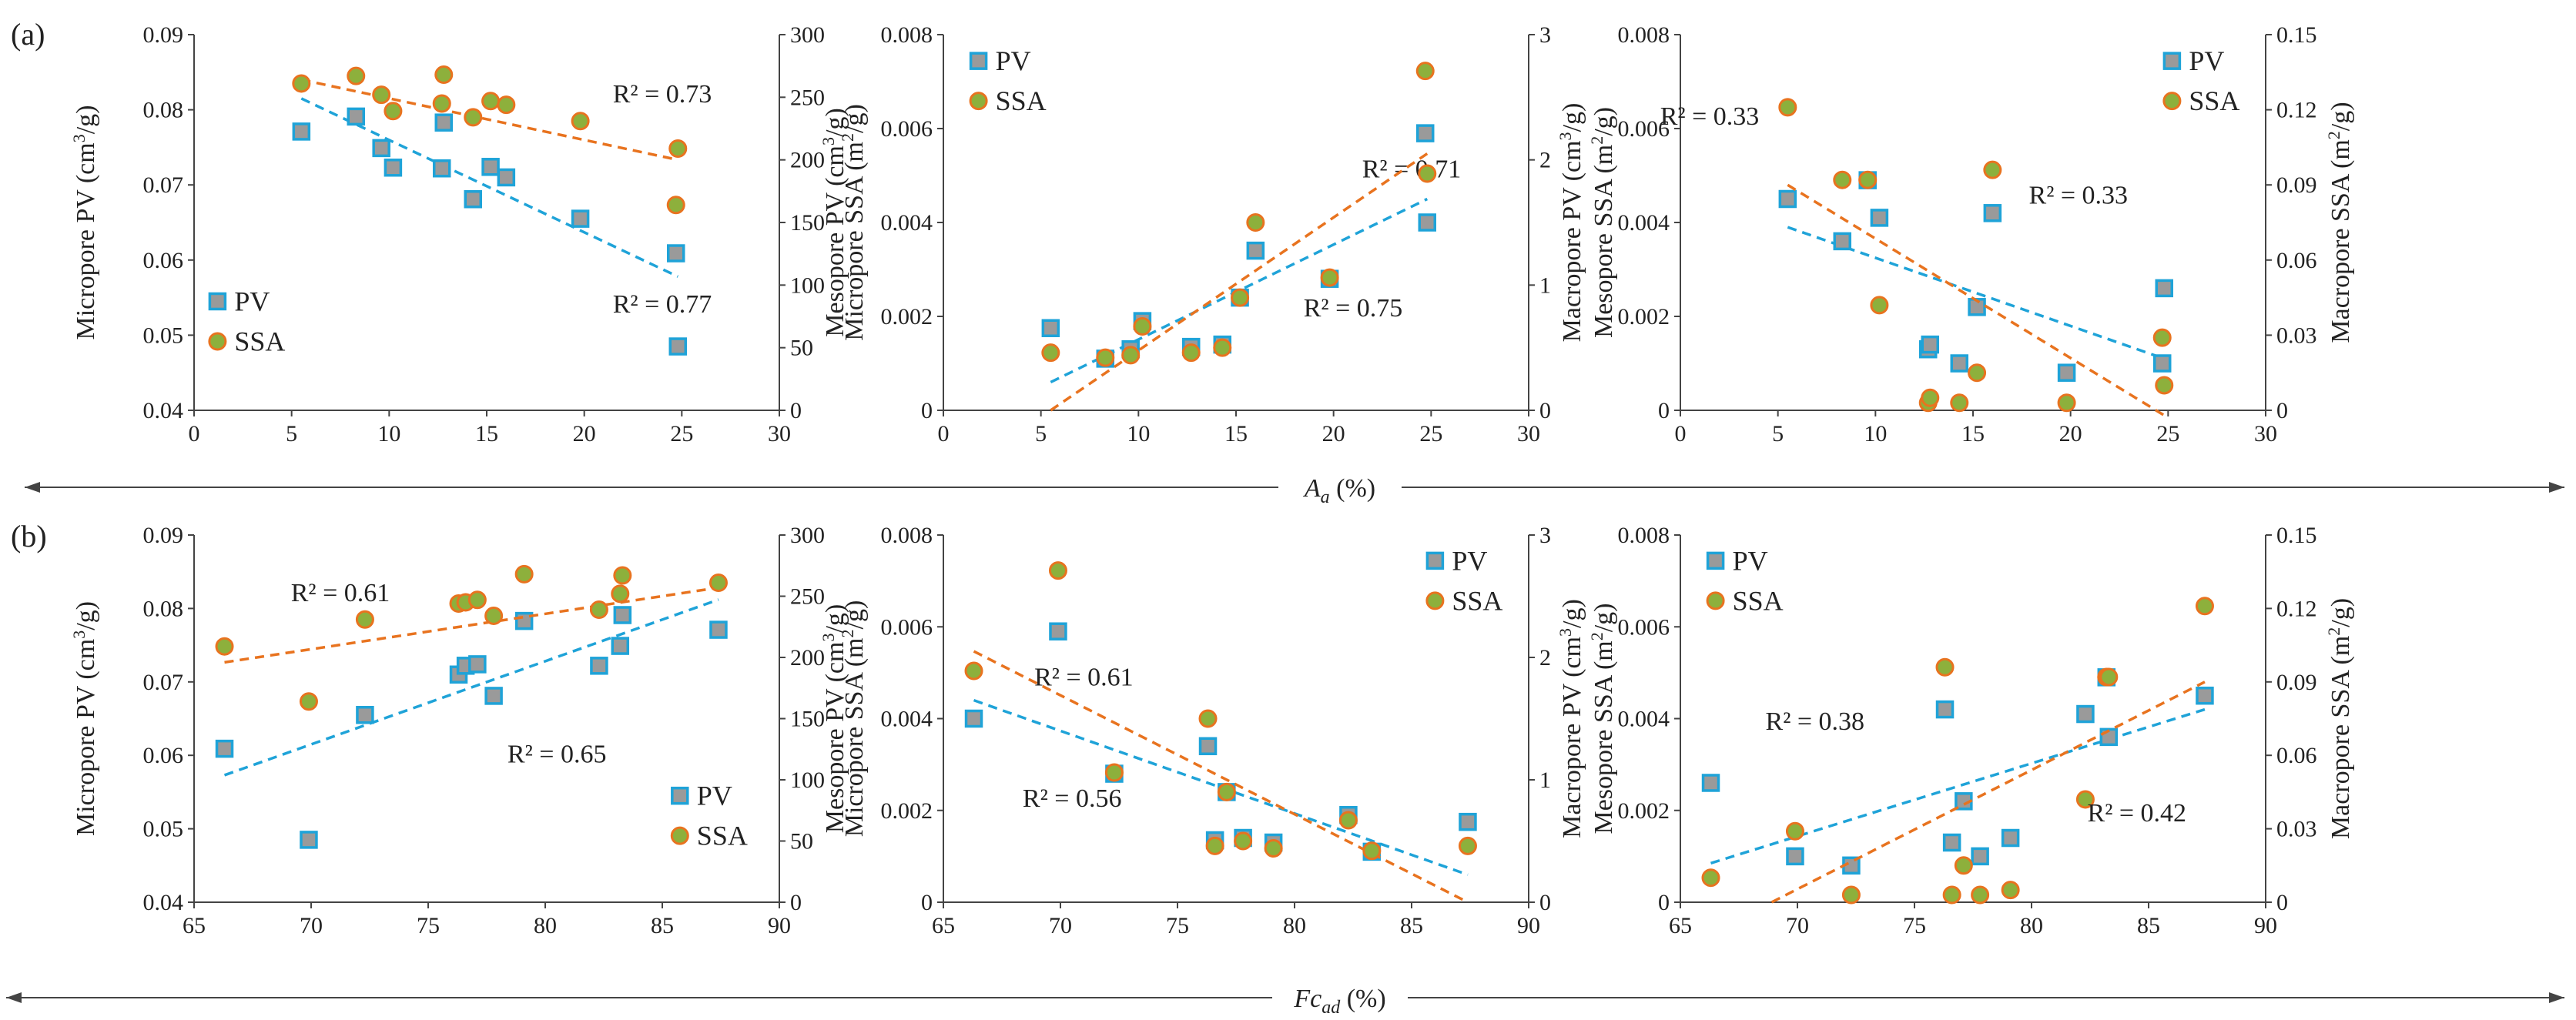 Image resolution: width=2576 pixels, height=1020 pixels. What do you see at coordinates (489, 187) in the screenshot?
I see `trendline-pv` at bounding box center [489, 187].